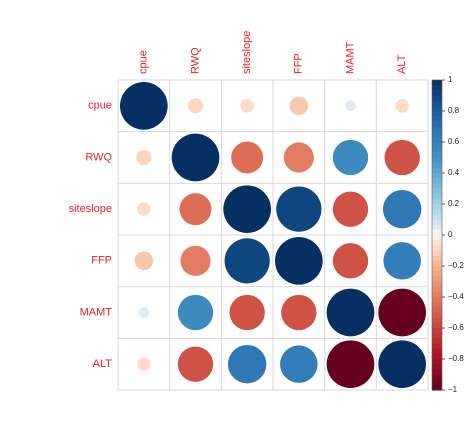  What do you see at coordinates (100, 106) in the screenshot?
I see `row-label-cpue: cpue` at bounding box center [100, 106].